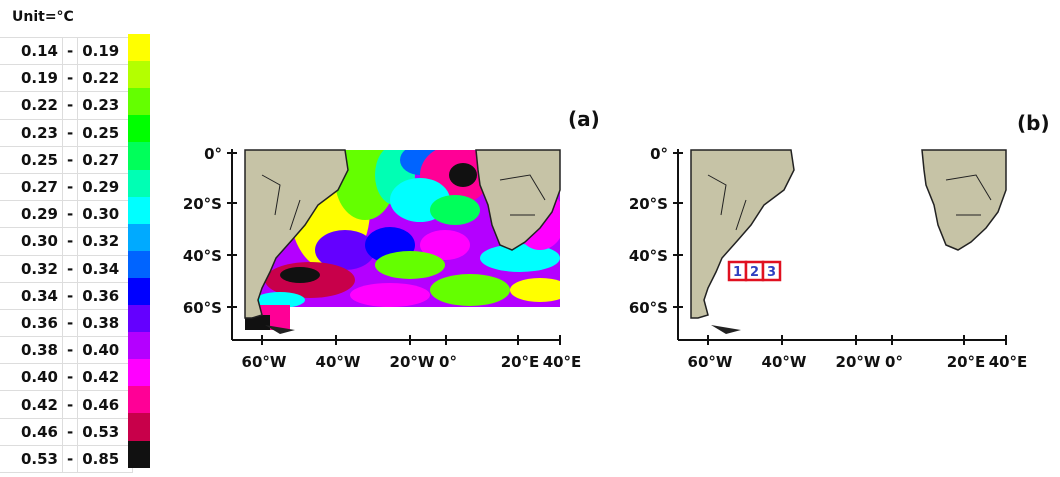  Describe the element at coordinates (105, 214) in the screenshot. I see `legend-high: 0.30` at that location.